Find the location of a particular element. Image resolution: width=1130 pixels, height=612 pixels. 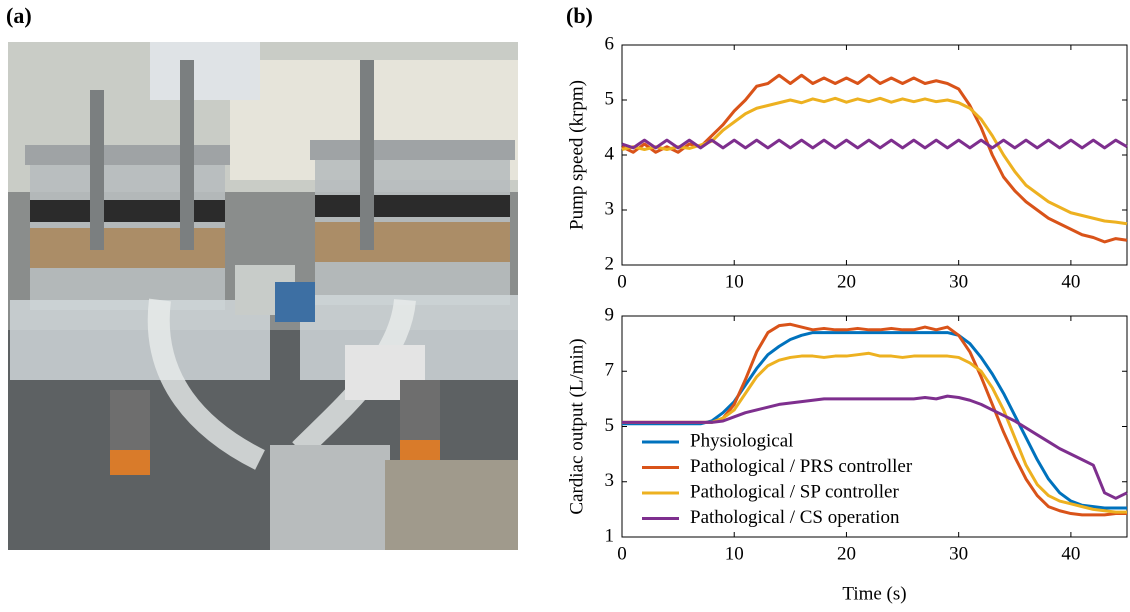

y-tick-label: 6 is located at coordinates (610, 43).